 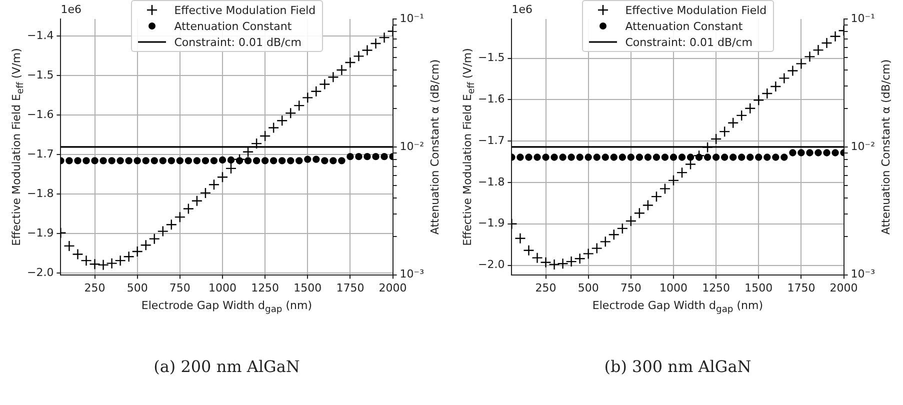 What do you see at coordinates (227, 366) in the screenshot?
I see `text: (a) 200 nm AlGaN` at bounding box center [227, 366].